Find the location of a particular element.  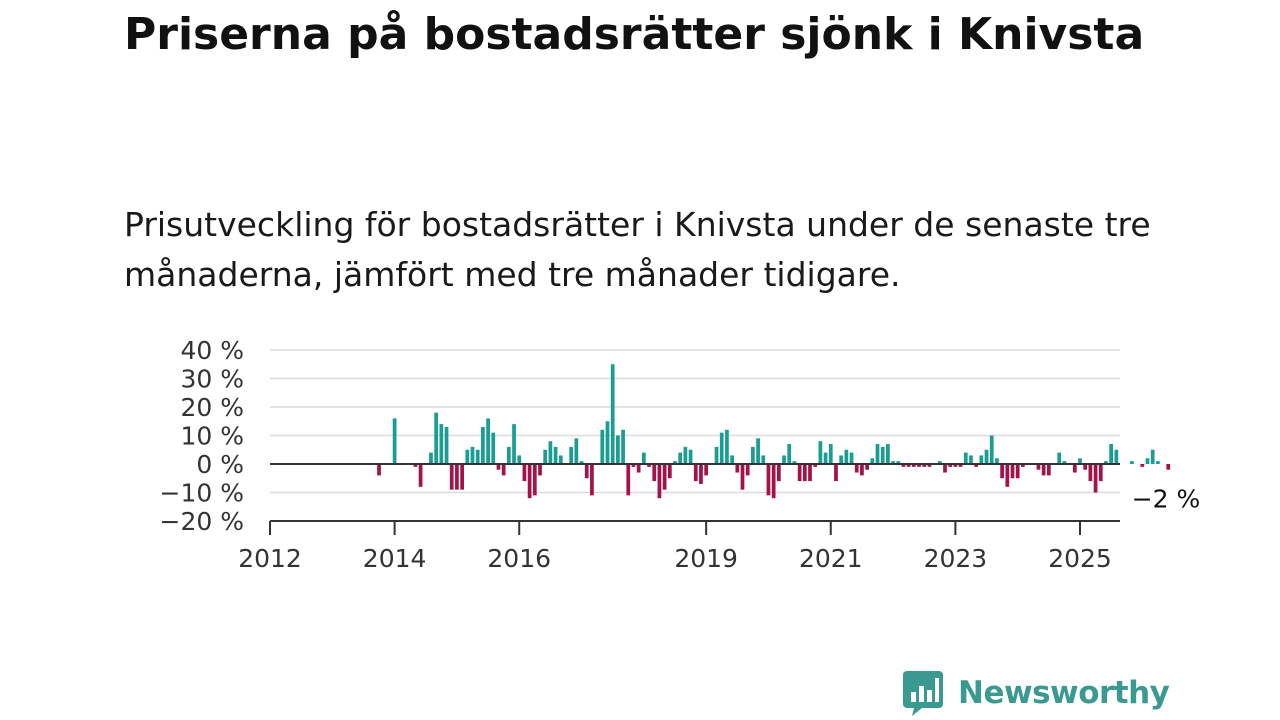

y-tick-label: −10 % is located at coordinates (202, 493).